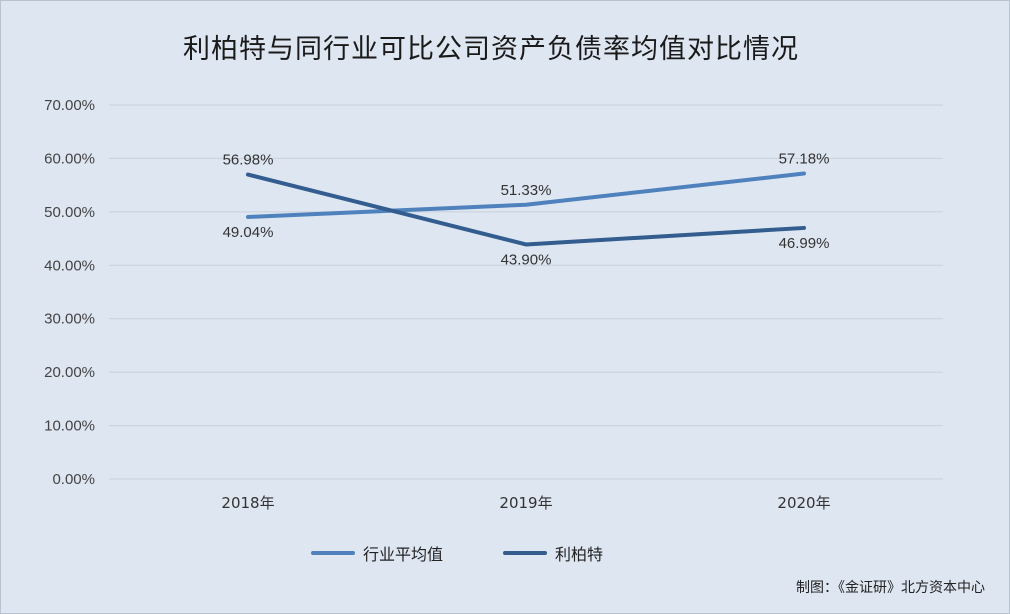 Image resolution: width=1010 pixels, height=614 pixels. I want to click on y-tick-label: 50.00%, so click(69, 212).